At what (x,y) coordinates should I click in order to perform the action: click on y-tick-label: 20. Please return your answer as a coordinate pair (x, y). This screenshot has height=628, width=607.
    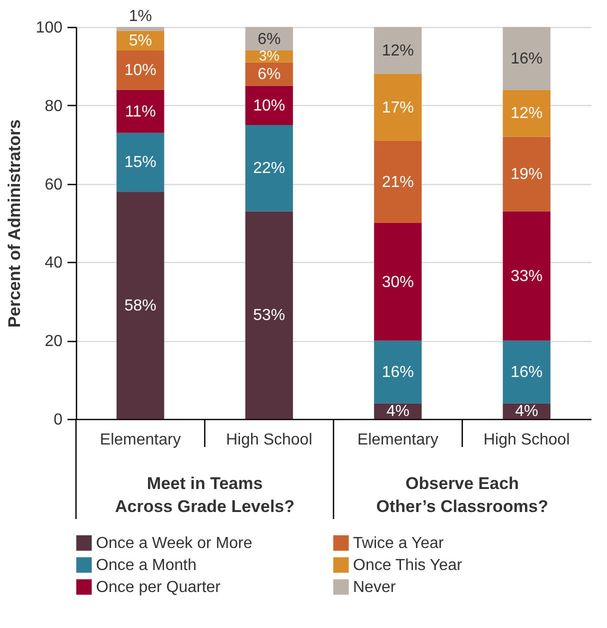
    Looking at the image, I should click on (53, 341).